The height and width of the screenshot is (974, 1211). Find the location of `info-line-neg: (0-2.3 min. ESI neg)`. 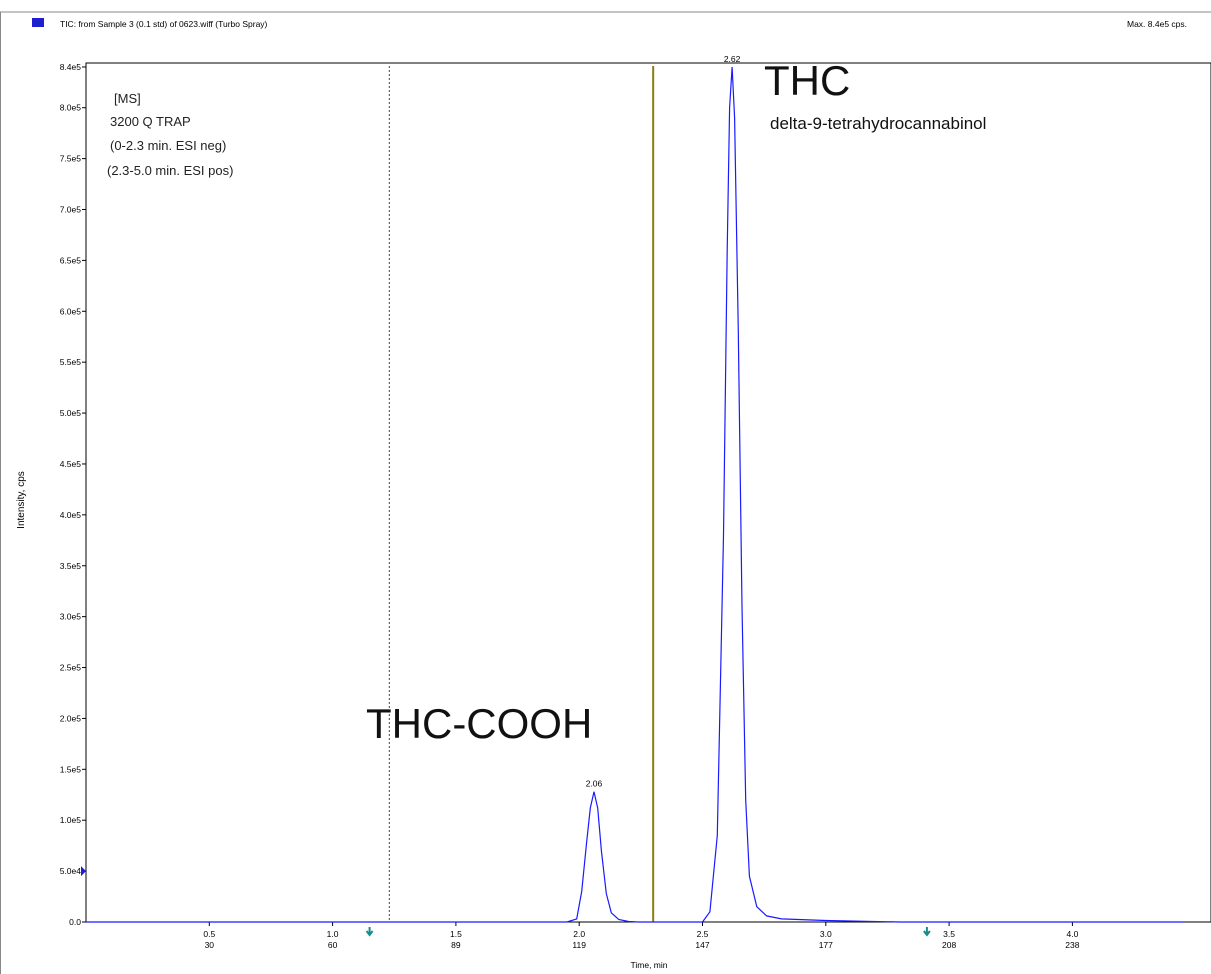

info-line-neg: (0-2.3 min. ESI neg) is located at coordinates (168, 145).